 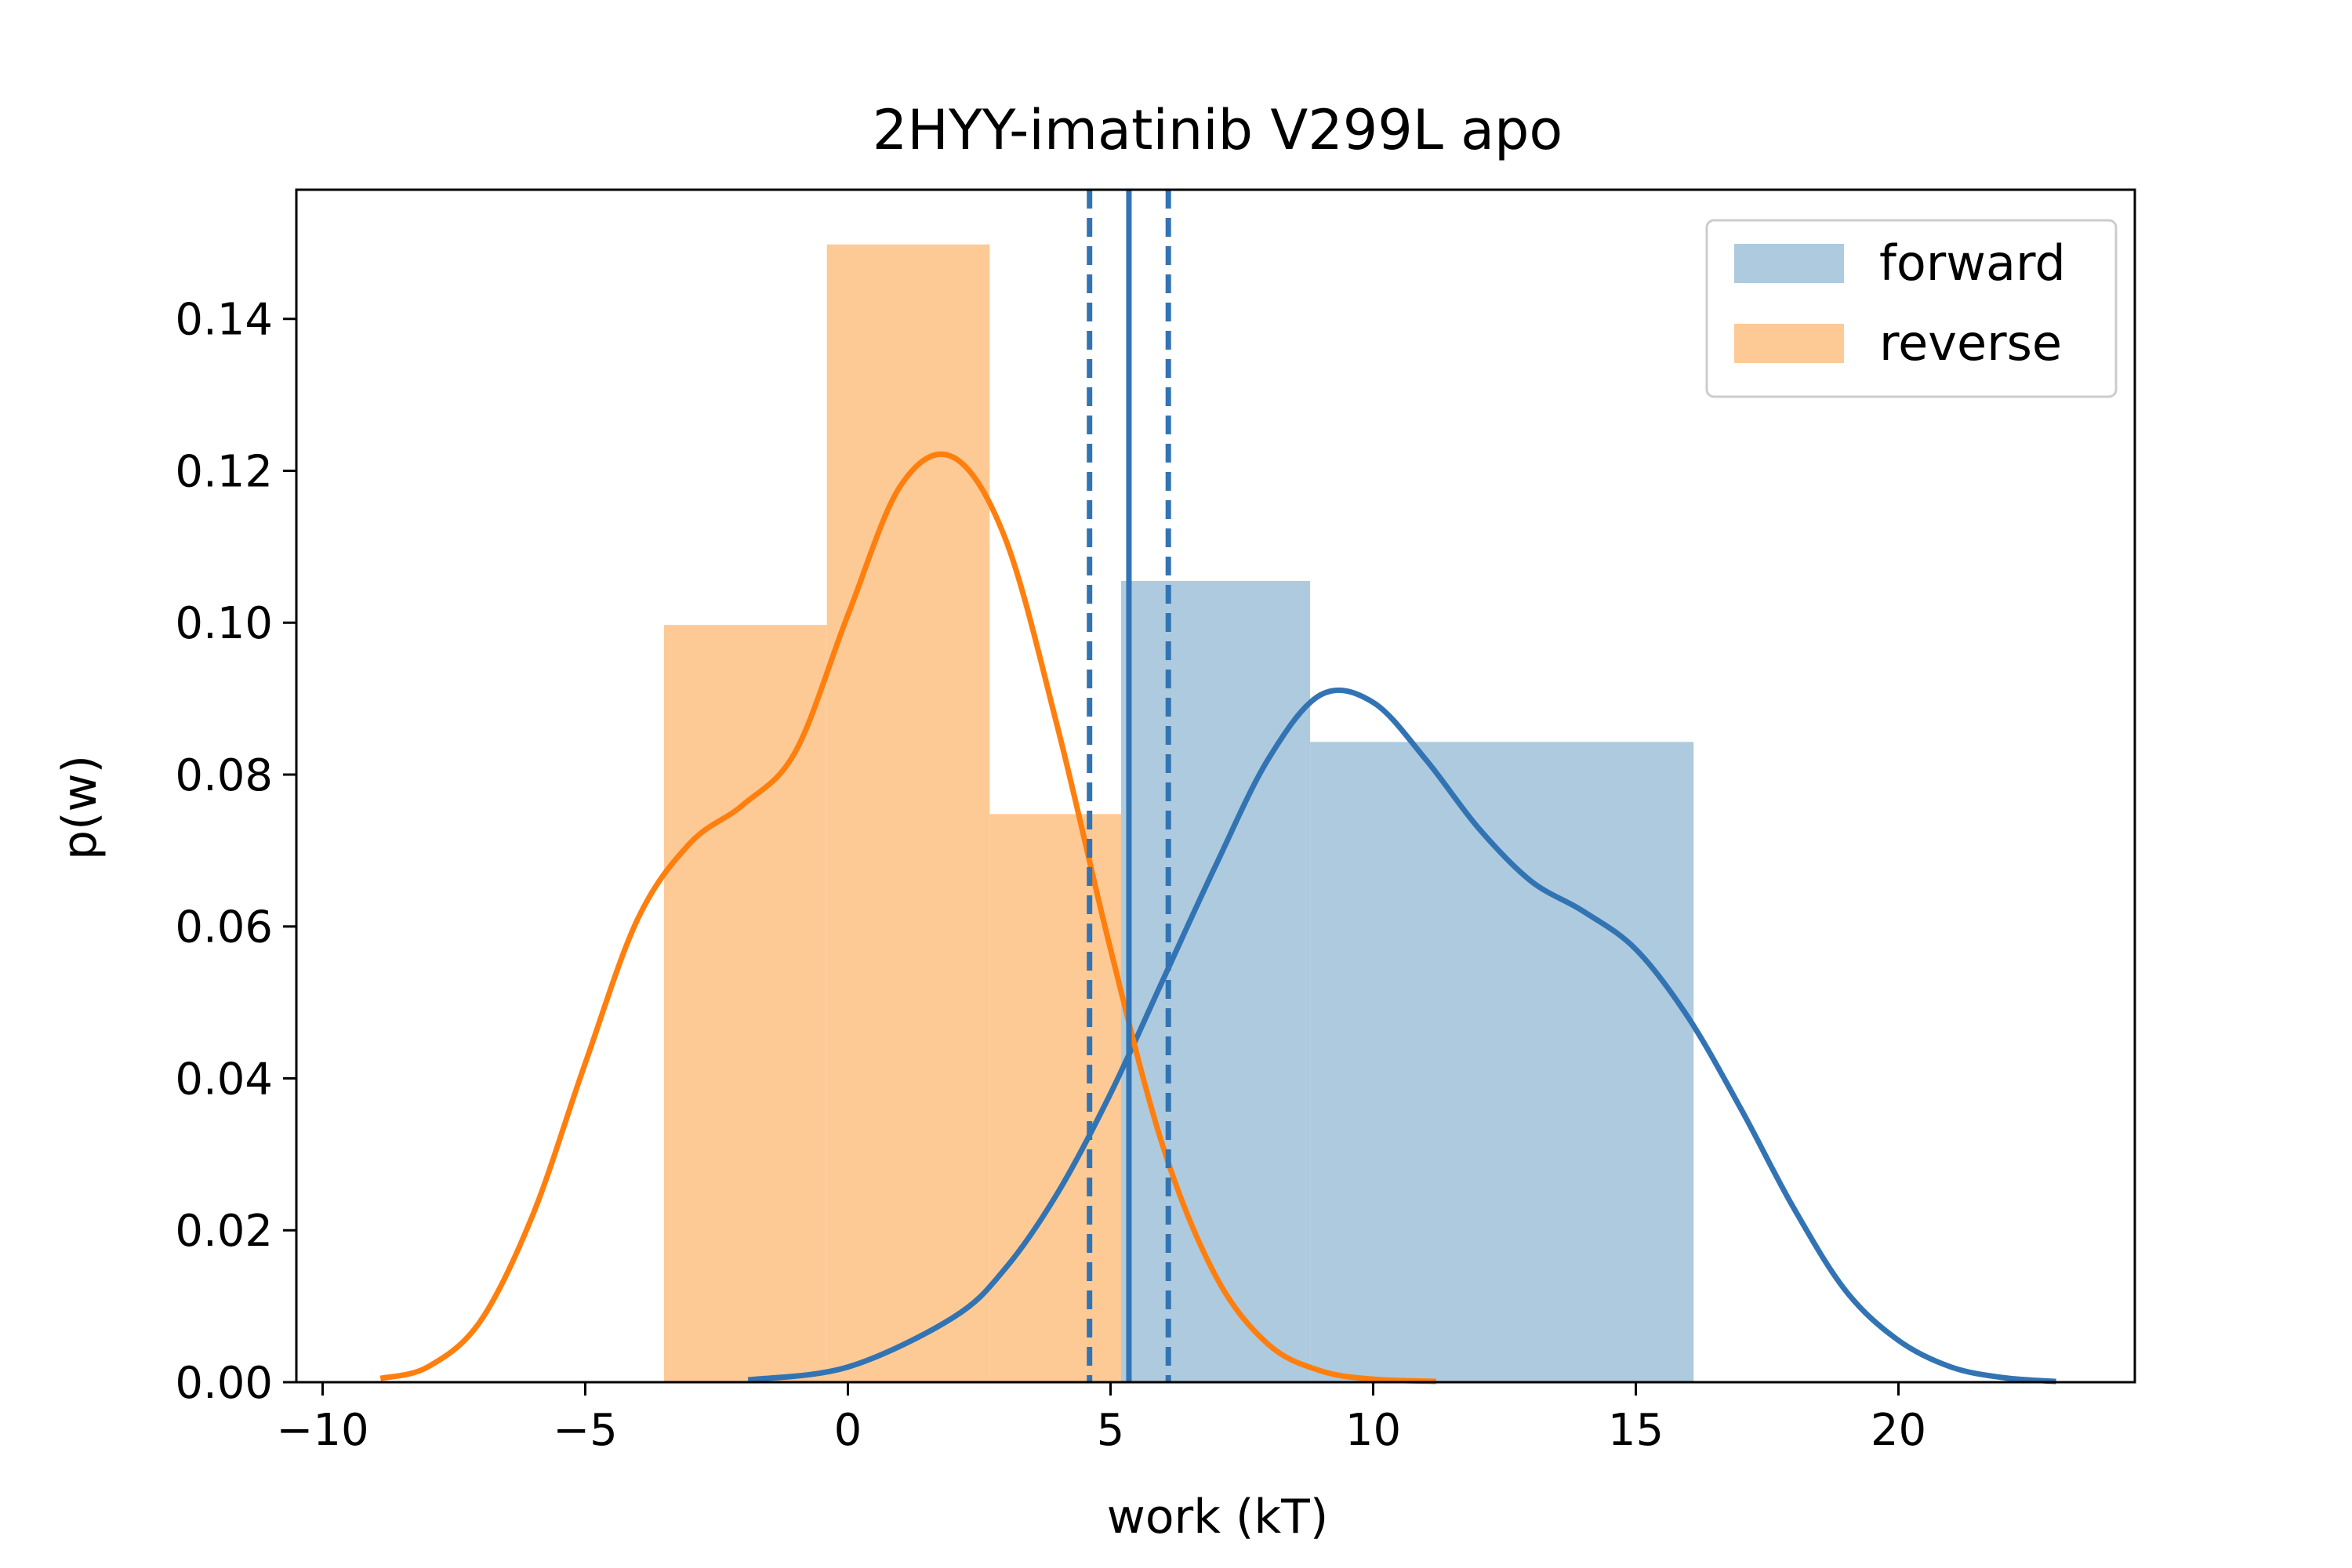 I want to click on x-tick-label: −10, so click(x=322, y=1430).